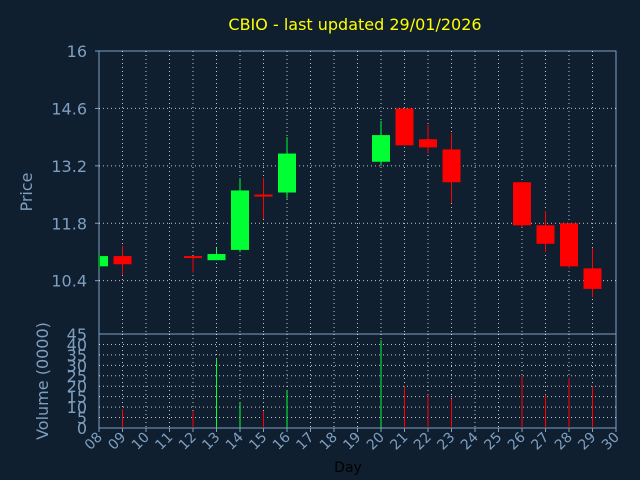 The height and width of the screenshot is (480, 640). I want to click on price-axis-ticks: 16 14.6 13.2 11.8 10.4, so click(75, 166).